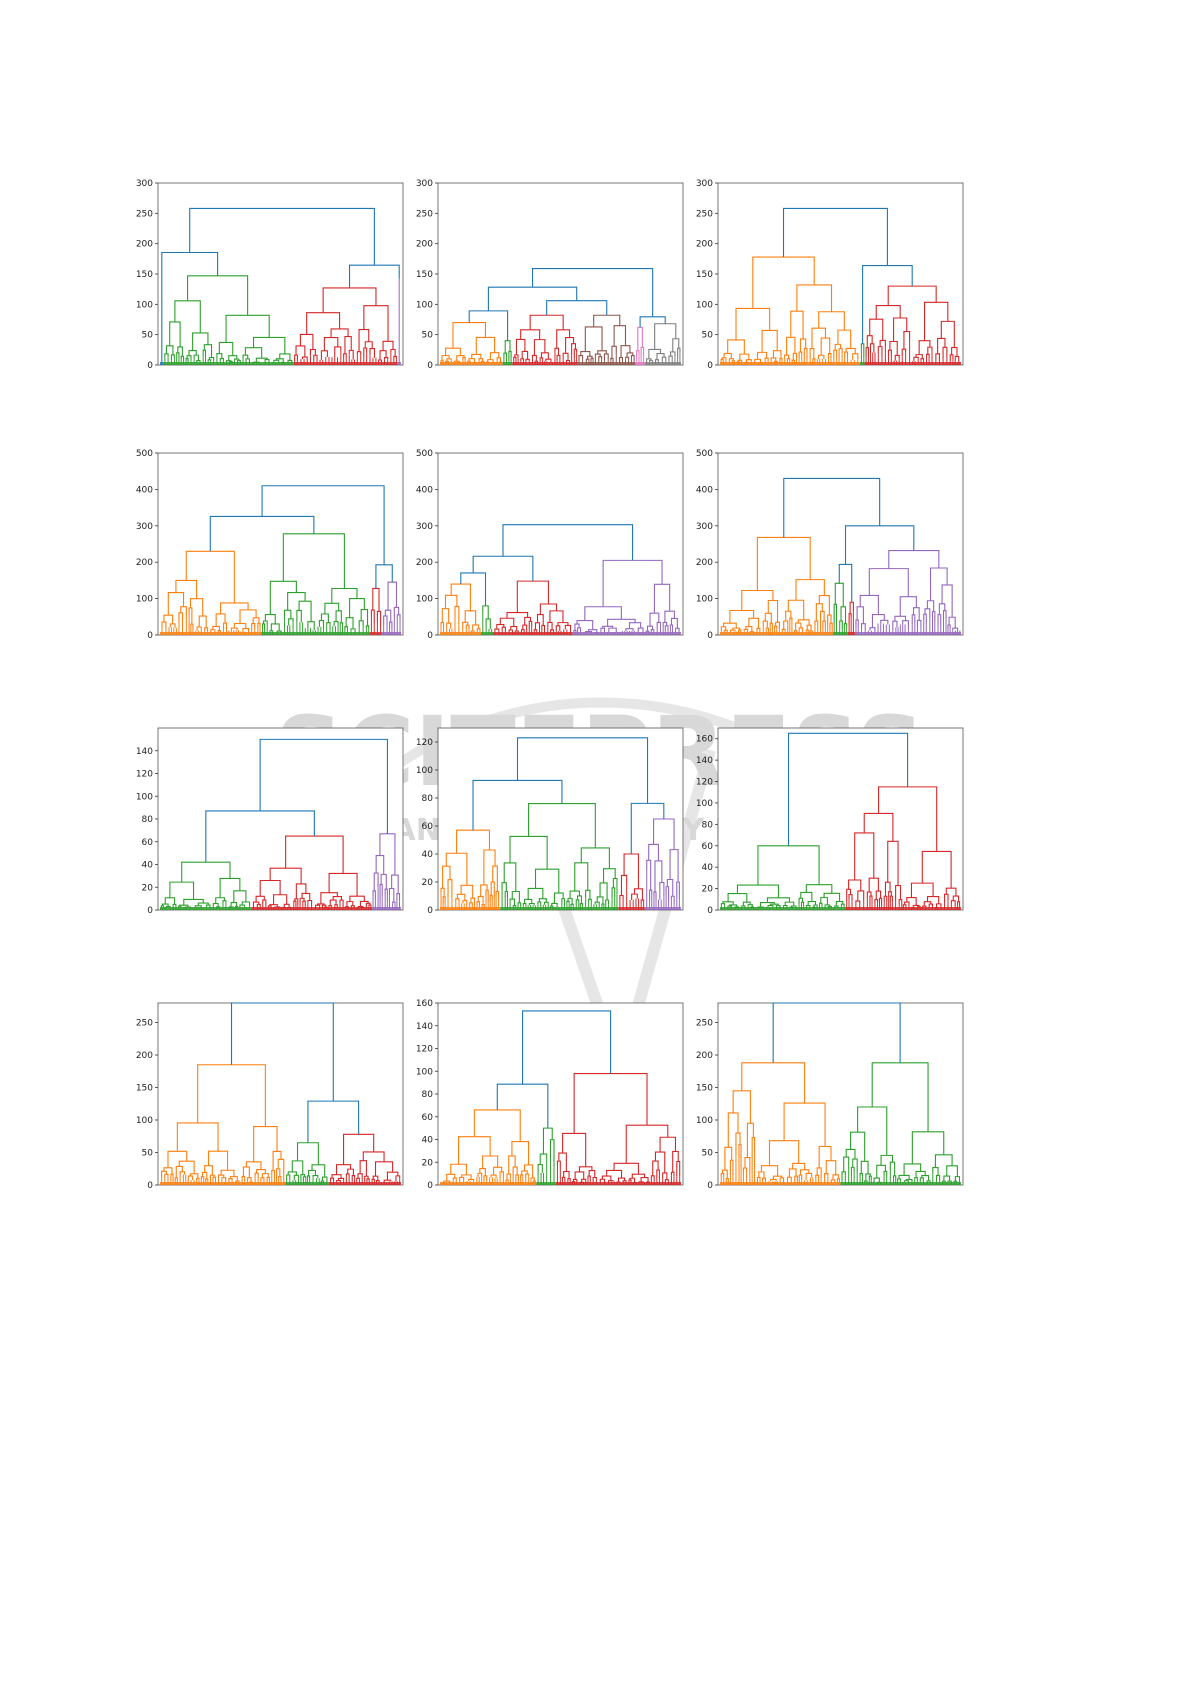 This screenshot has width=1191, height=1684. What do you see at coordinates (550, 1095) in the screenshot?
I see `dendrogram-11: 0 20 40 60 80 100 120 140 160` at bounding box center [550, 1095].